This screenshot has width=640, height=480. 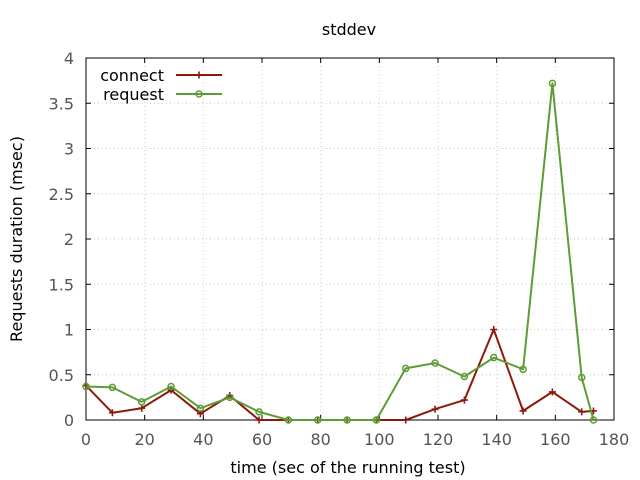 What do you see at coordinates (379, 439) in the screenshot?
I see `x-tick-label: 100` at bounding box center [379, 439].